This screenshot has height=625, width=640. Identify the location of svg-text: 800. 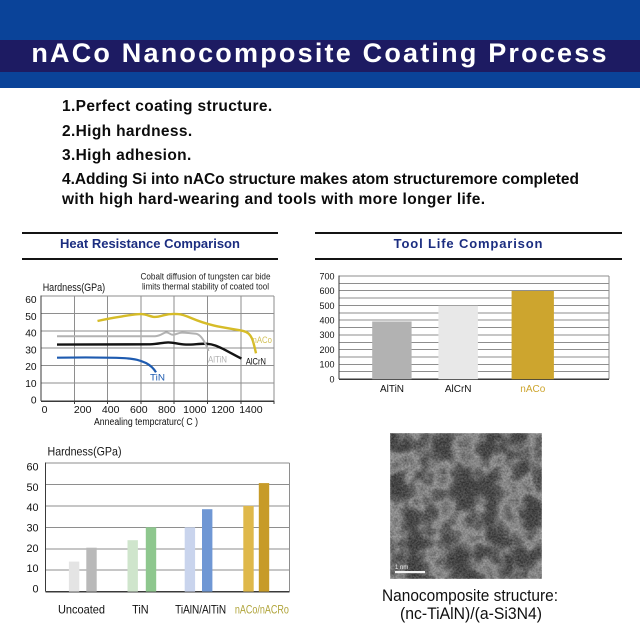
(167, 410).